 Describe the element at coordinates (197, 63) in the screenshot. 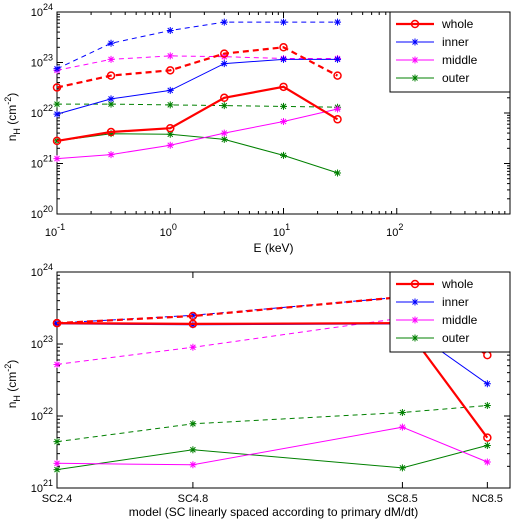

I see `series-line-middle-dashed` at that location.